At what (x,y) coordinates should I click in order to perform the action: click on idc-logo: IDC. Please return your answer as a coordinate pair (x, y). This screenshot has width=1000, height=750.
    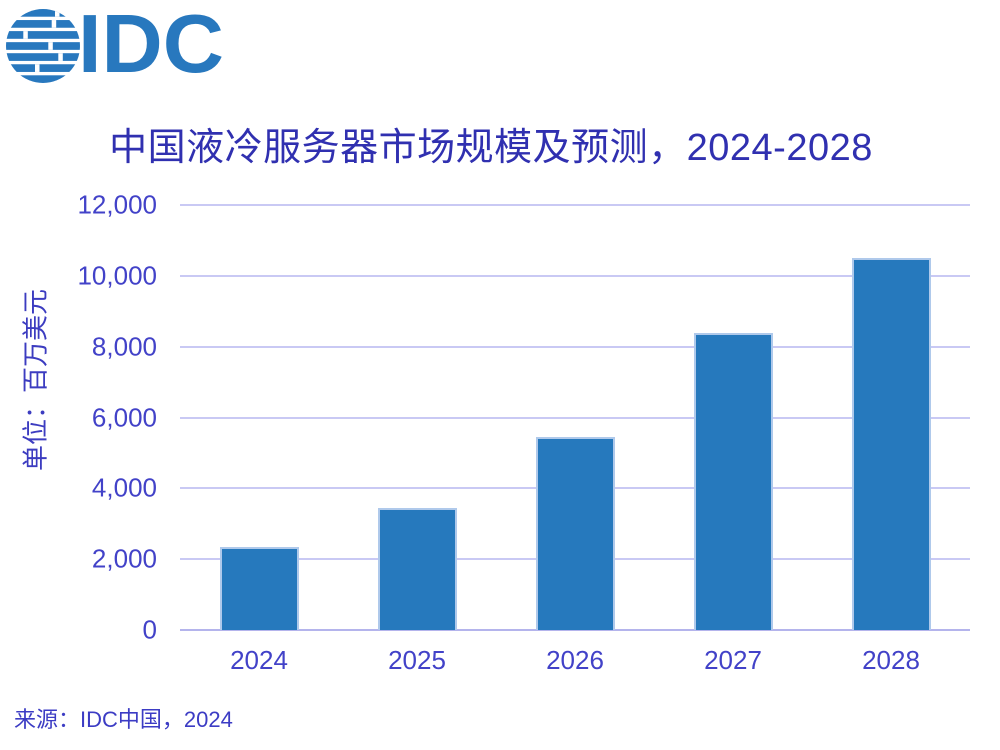
    Looking at the image, I should click on (115, 46).